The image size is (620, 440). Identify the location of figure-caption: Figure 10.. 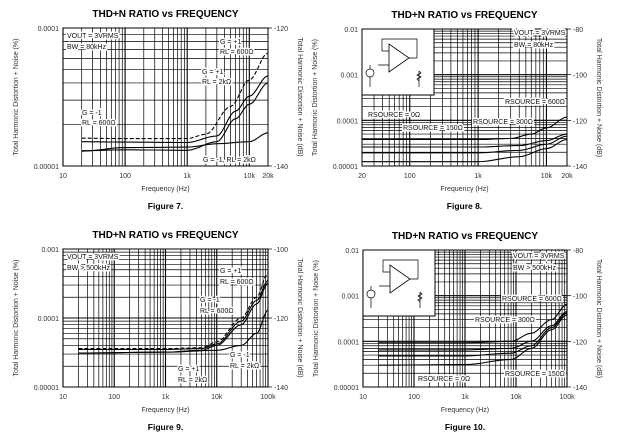
(465, 427).